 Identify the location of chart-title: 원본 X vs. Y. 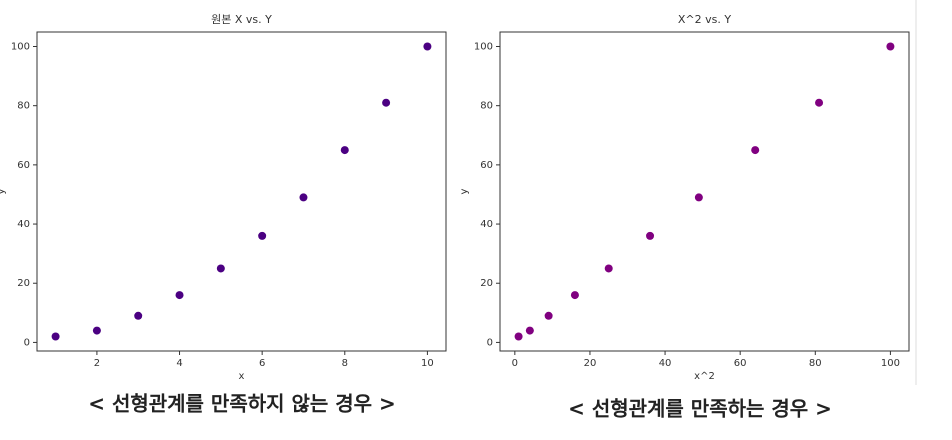
(241, 19).